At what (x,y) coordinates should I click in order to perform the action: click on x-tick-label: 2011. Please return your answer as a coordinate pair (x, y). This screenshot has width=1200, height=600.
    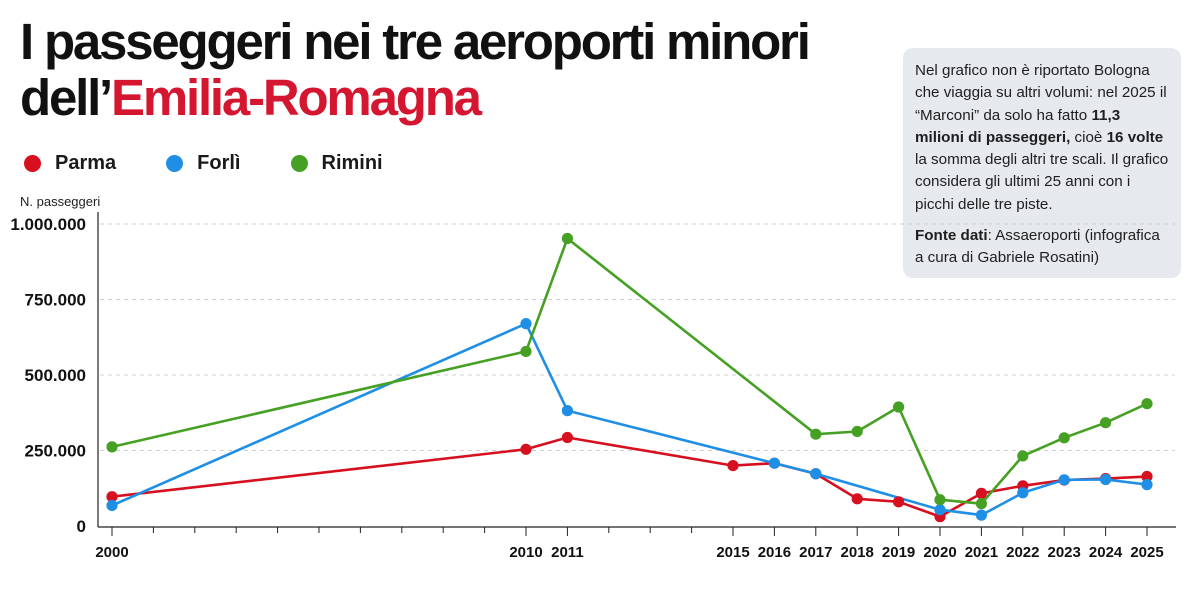
    Looking at the image, I should click on (567, 552).